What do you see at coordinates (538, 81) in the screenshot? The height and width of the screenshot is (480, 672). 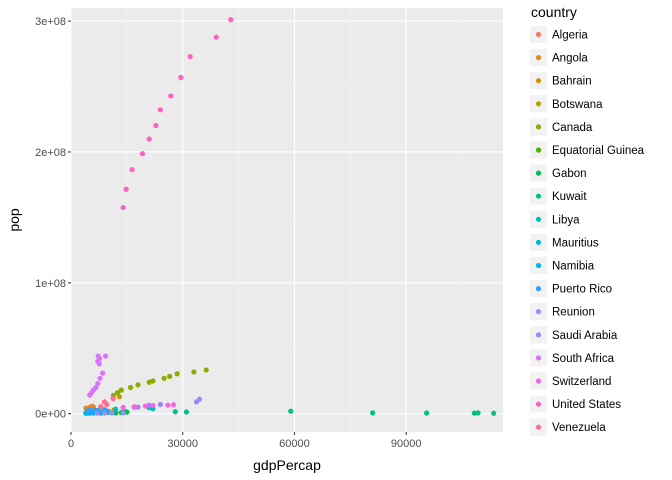 I see `legend-swatch-bahrain` at bounding box center [538, 81].